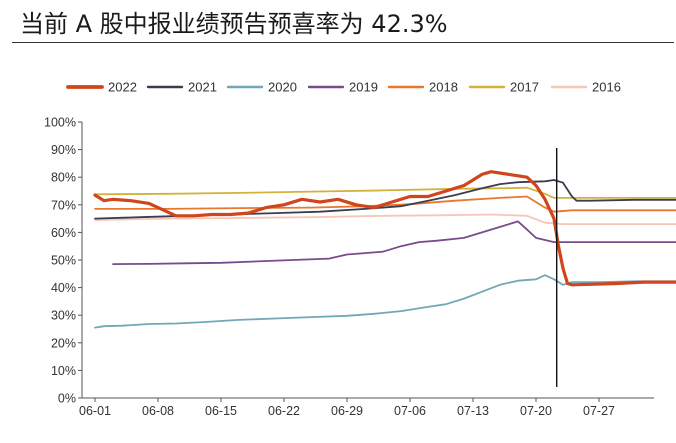 This screenshot has height=443, width=676. Describe the element at coordinates (394, 242) in the screenshot. I see `series-line-2019` at that location.